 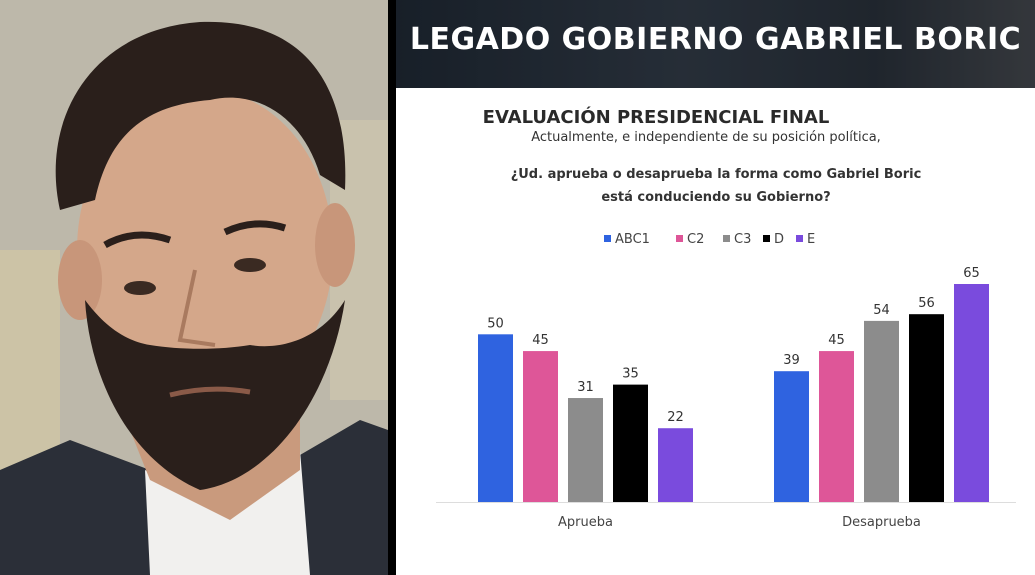 I want to click on bar-aprueba-d, so click(x=630, y=443).